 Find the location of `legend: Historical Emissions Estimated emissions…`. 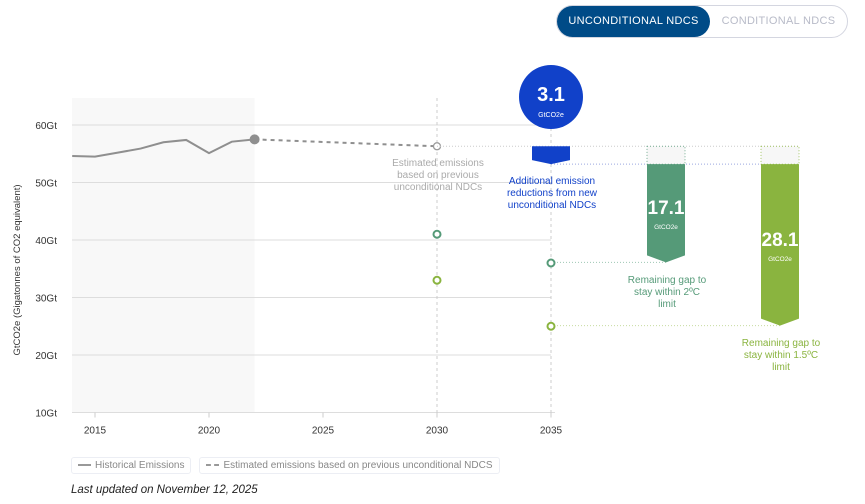

legend: Historical Emissions Estimated emissions… is located at coordinates (285, 465).